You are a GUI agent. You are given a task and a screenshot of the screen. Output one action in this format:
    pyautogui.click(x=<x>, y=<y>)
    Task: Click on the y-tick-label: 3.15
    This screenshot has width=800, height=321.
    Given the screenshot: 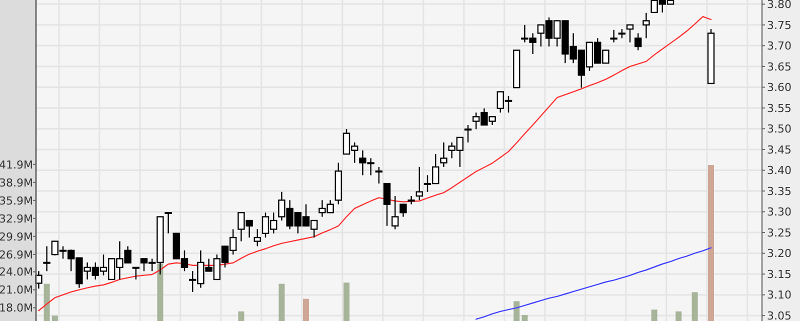 What is the action you would take?
    pyautogui.click(x=779, y=274)
    